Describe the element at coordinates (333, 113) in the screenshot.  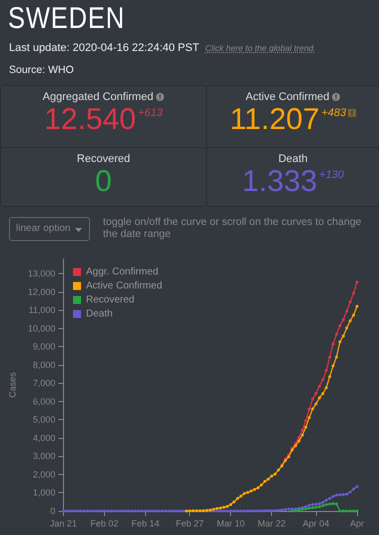
I see `text: +483` at that location.